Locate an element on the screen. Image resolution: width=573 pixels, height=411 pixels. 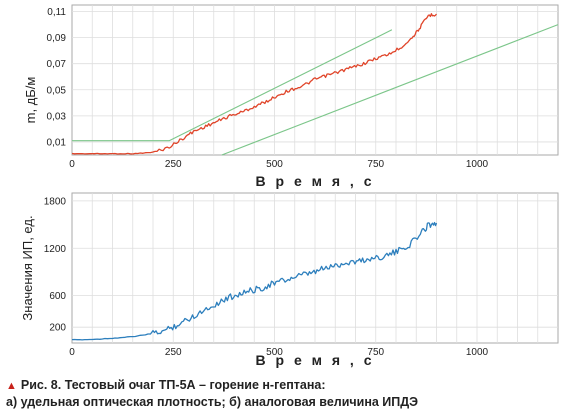
y-tick-label: 0,11 is located at coordinates (56, 12).